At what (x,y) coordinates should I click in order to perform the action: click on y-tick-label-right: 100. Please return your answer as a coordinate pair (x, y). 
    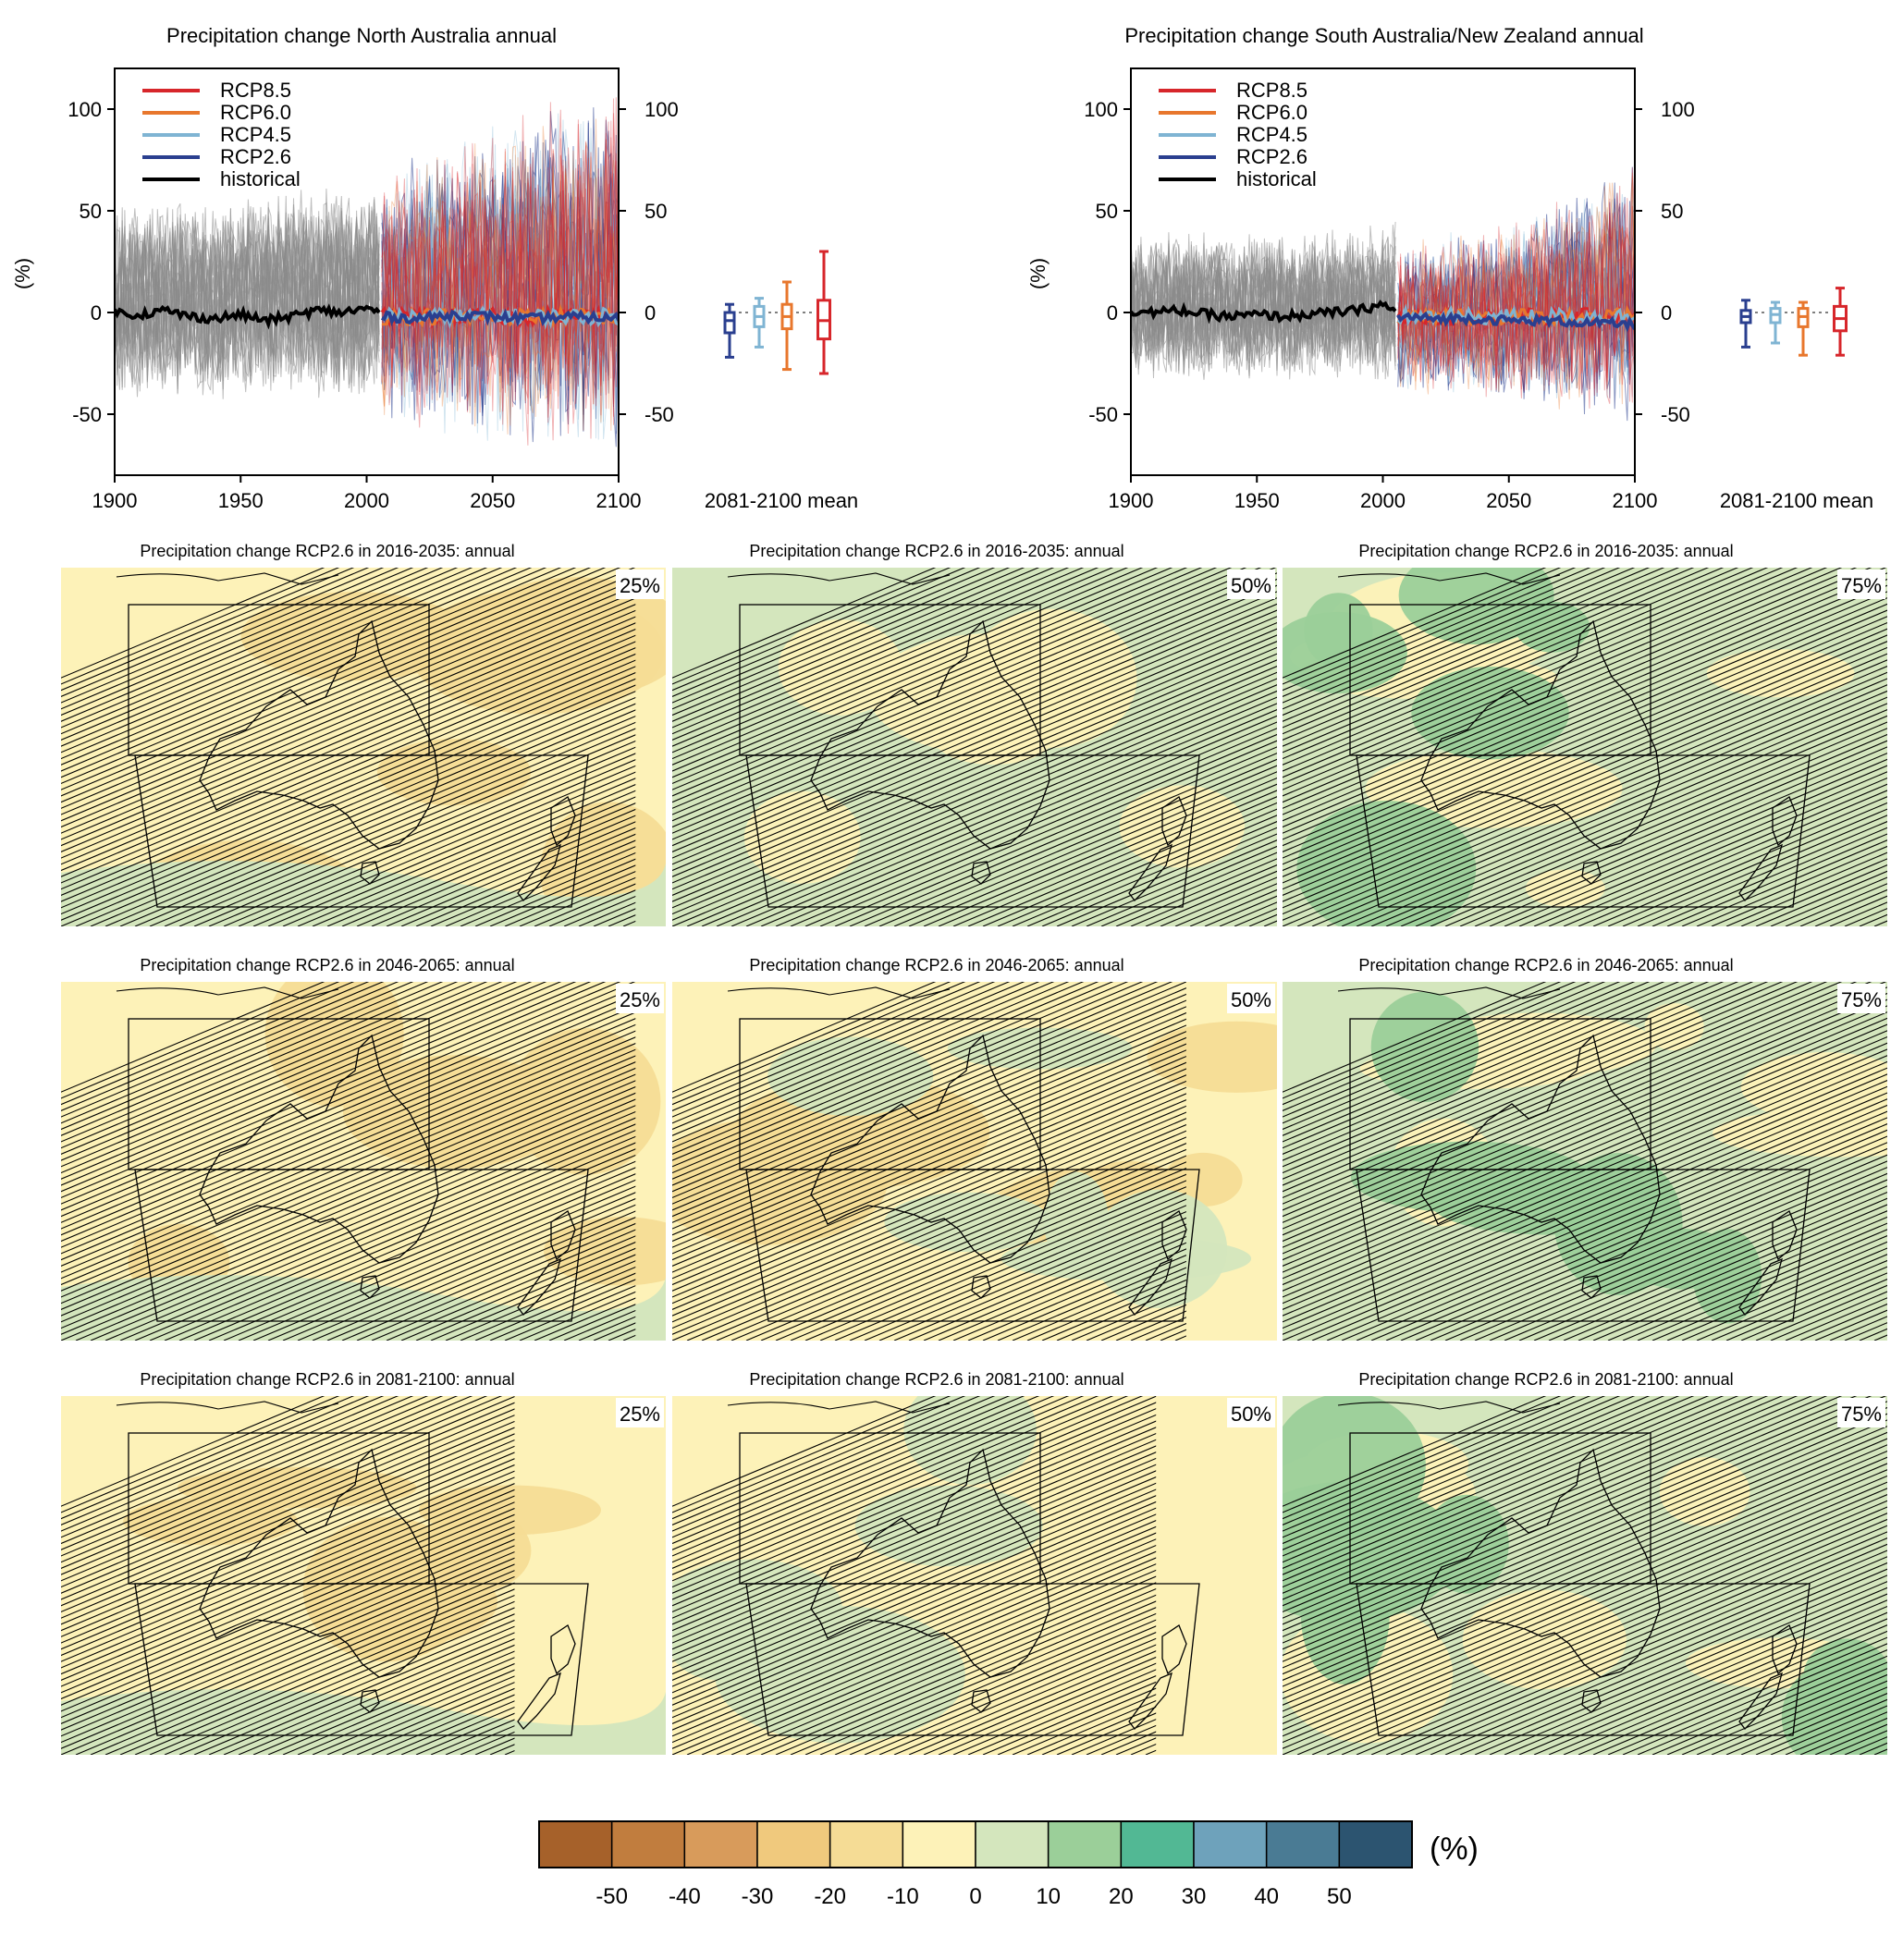
    Looking at the image, I should click on (1678, 110).